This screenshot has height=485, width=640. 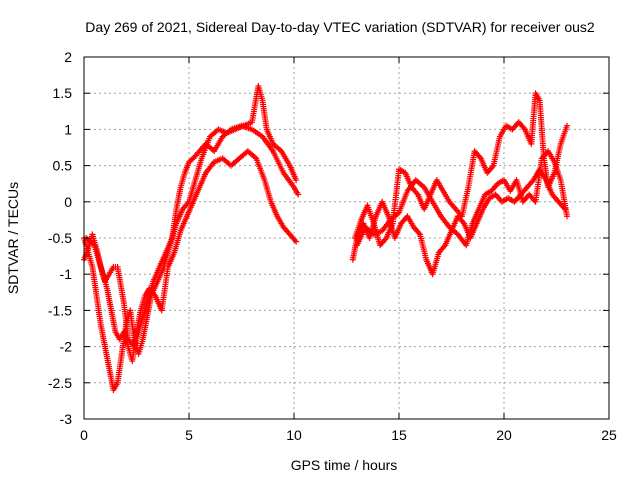 What do you see at coordinates (13, 238) in the screenshot?
I see `y-axis-label: SDTVAR / TECUs` at bounding box center [13, 238].